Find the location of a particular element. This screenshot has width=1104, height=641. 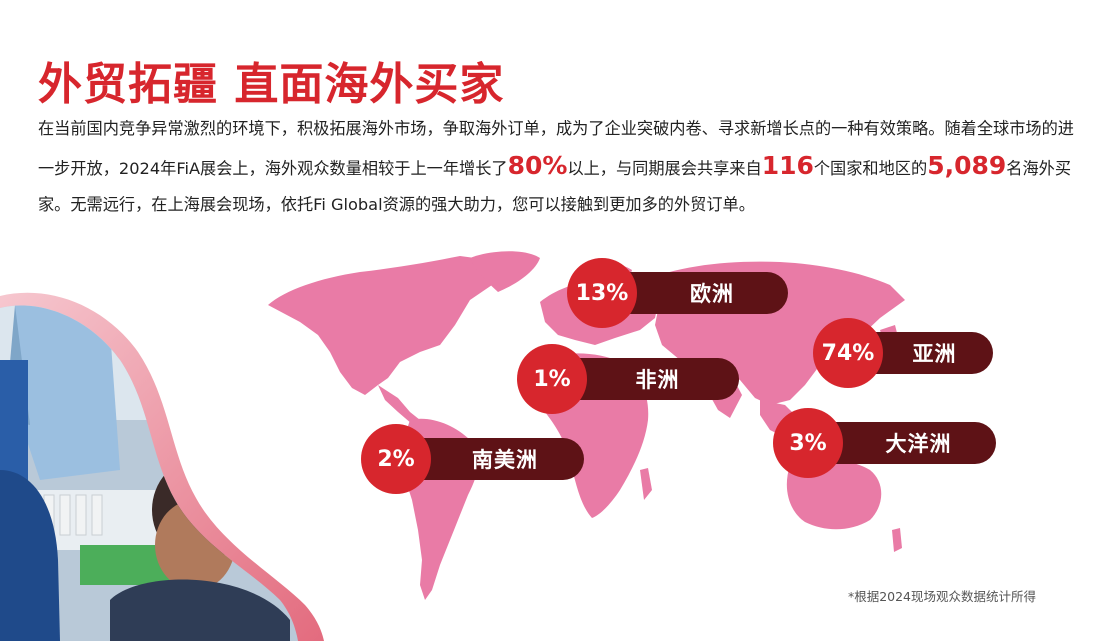

buyer-count: 5,089 is located at coordinates (967, 165).